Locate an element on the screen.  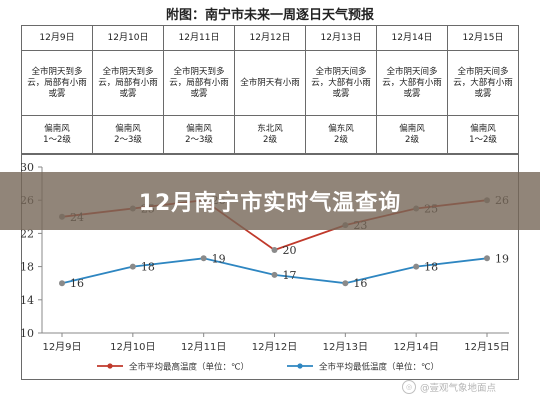
watermark: ◎ @壹观气象地面点 is located at coordinates (449, 387).